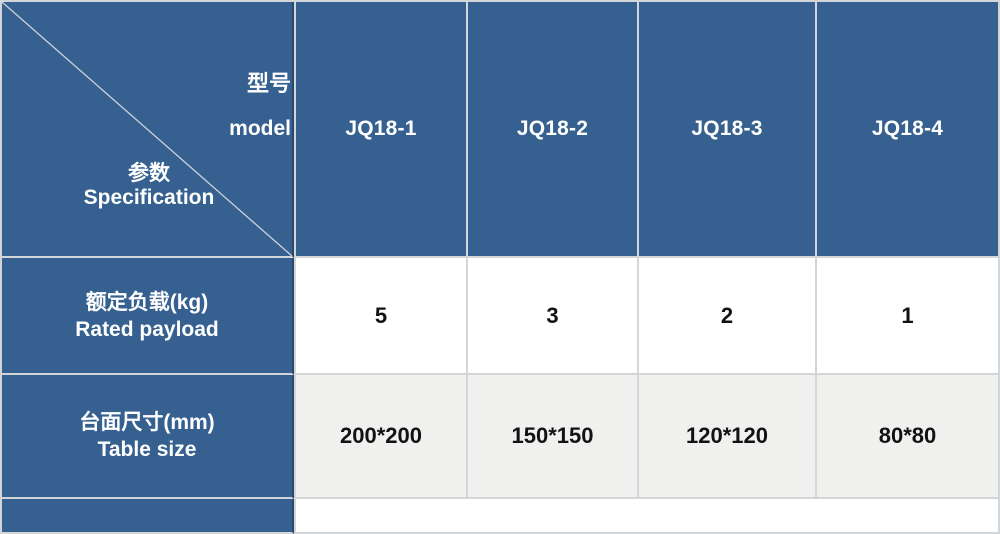 The width and height of the screenshot is (1000, 534). Describe the element at coordinates (728, 437) in the screenshot. I see `value-cell: 120*120` at that location.